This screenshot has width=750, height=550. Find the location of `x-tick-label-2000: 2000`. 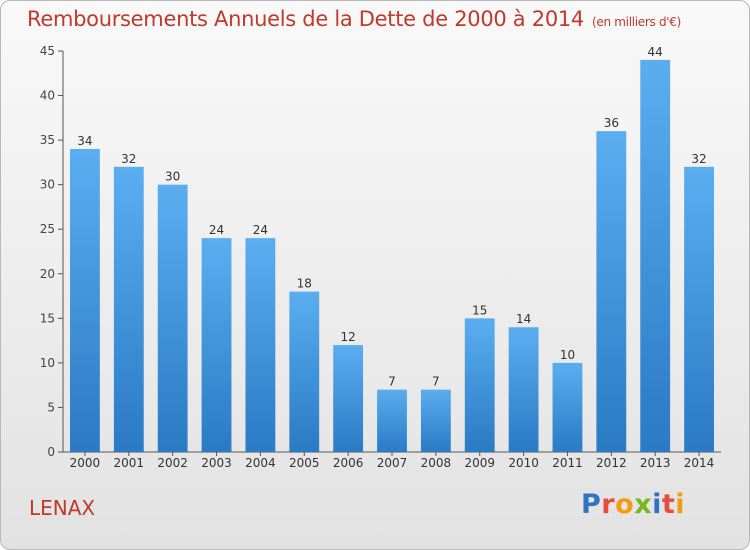

x-tick-label-2000: 2000 is located at coordinates (85, 463).